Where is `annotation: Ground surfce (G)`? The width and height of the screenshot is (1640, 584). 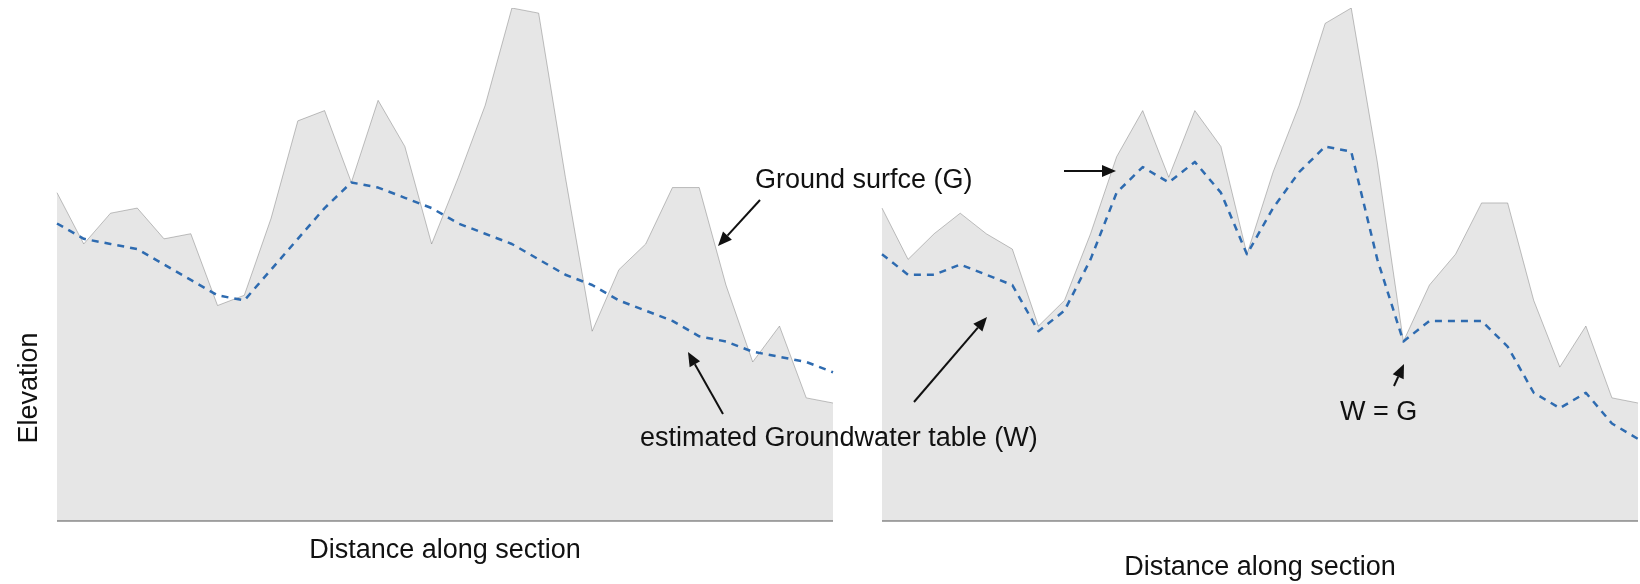 annotation: Ground surfce (G) is located at coordinates (864, 179).